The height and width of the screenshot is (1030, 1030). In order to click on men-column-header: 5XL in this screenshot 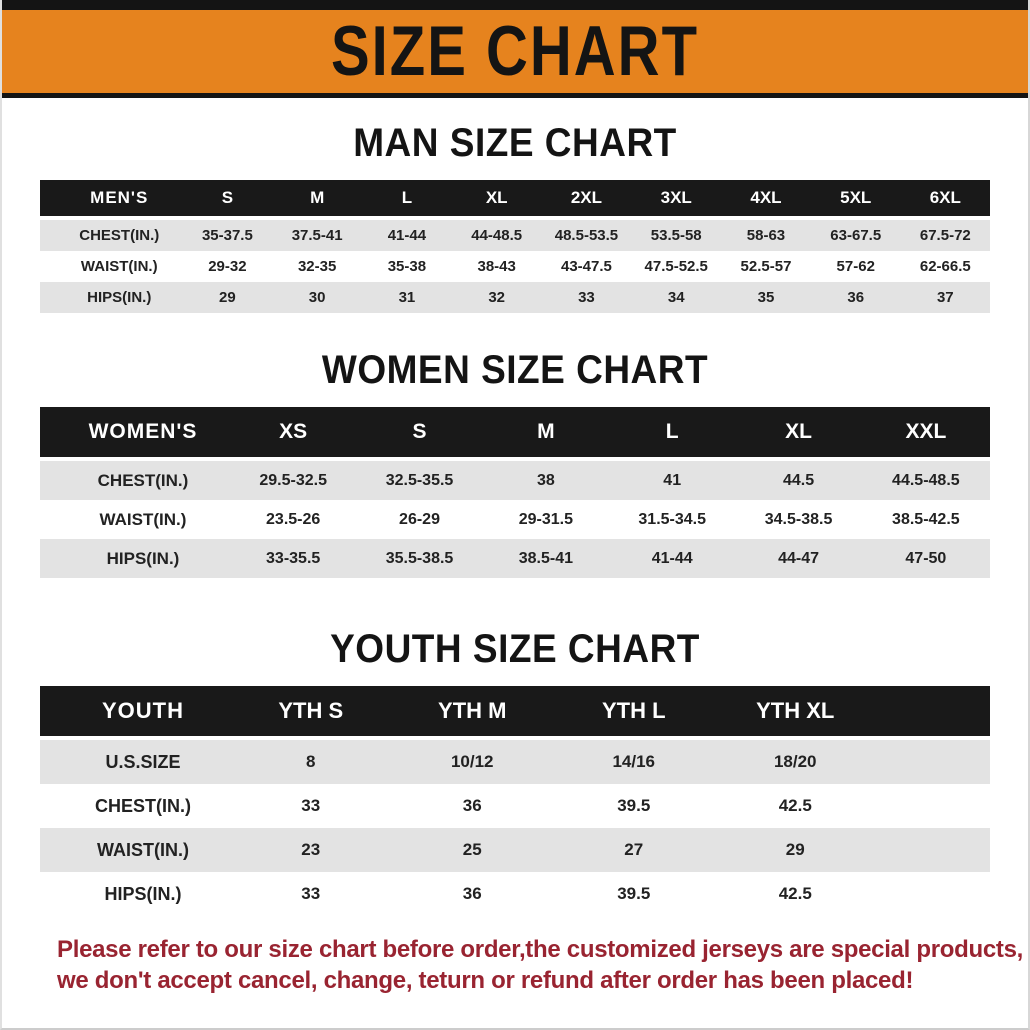, I will do `click(855, 200)`.